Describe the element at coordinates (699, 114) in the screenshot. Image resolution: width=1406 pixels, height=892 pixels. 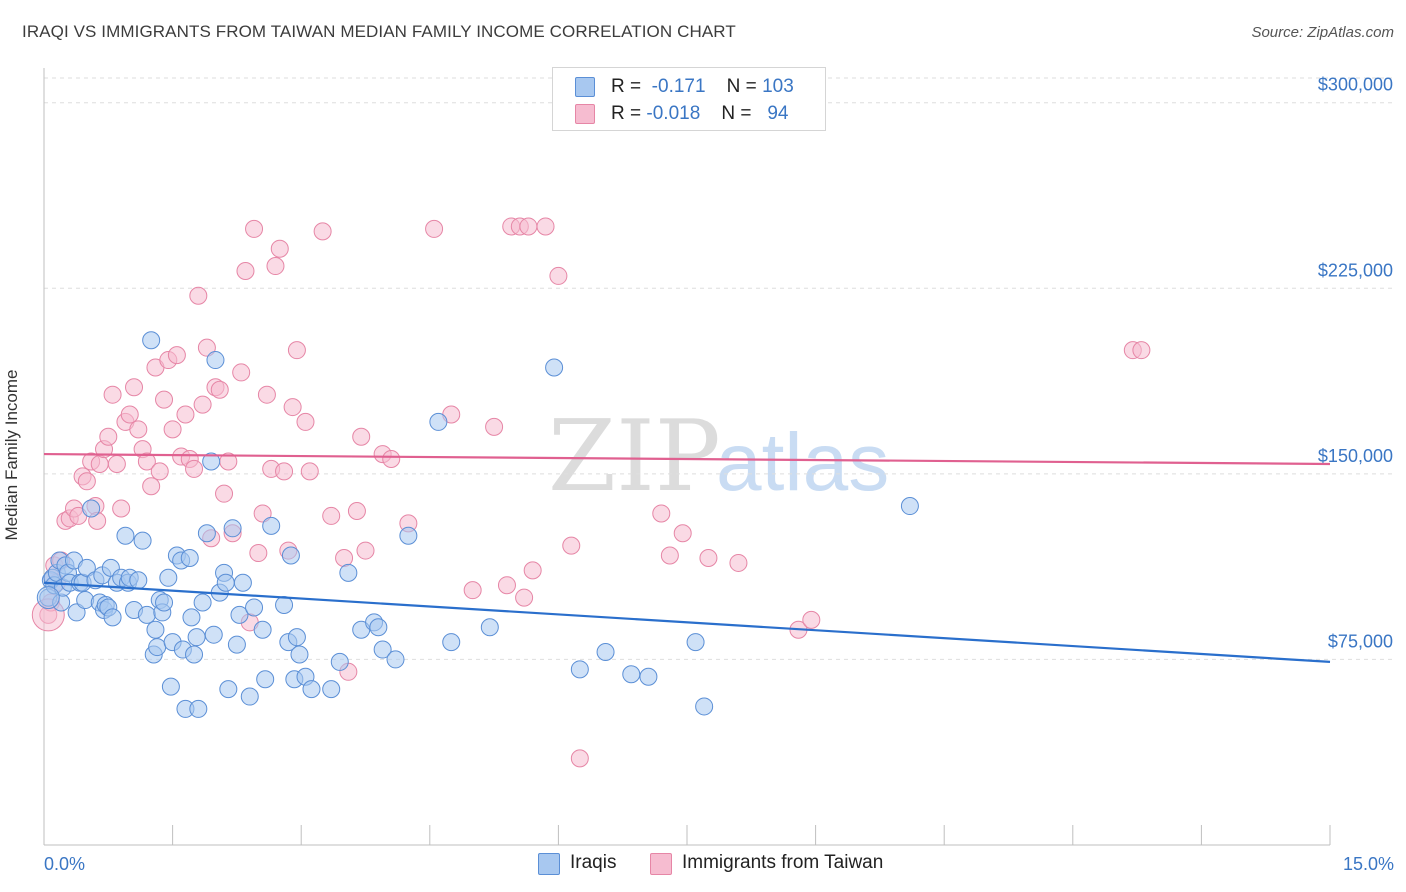
I see `legend-text-taiwan: R = -0.018 N = 94` at that location.